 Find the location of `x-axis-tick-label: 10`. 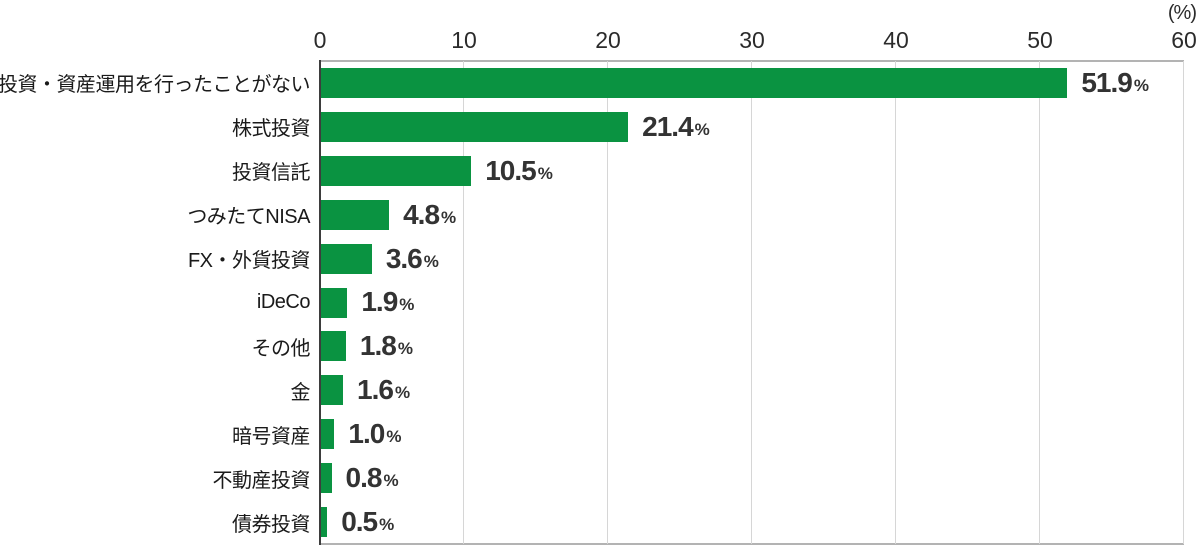

x-axis-tick-label: 10 is located at coordinates (464, 40).